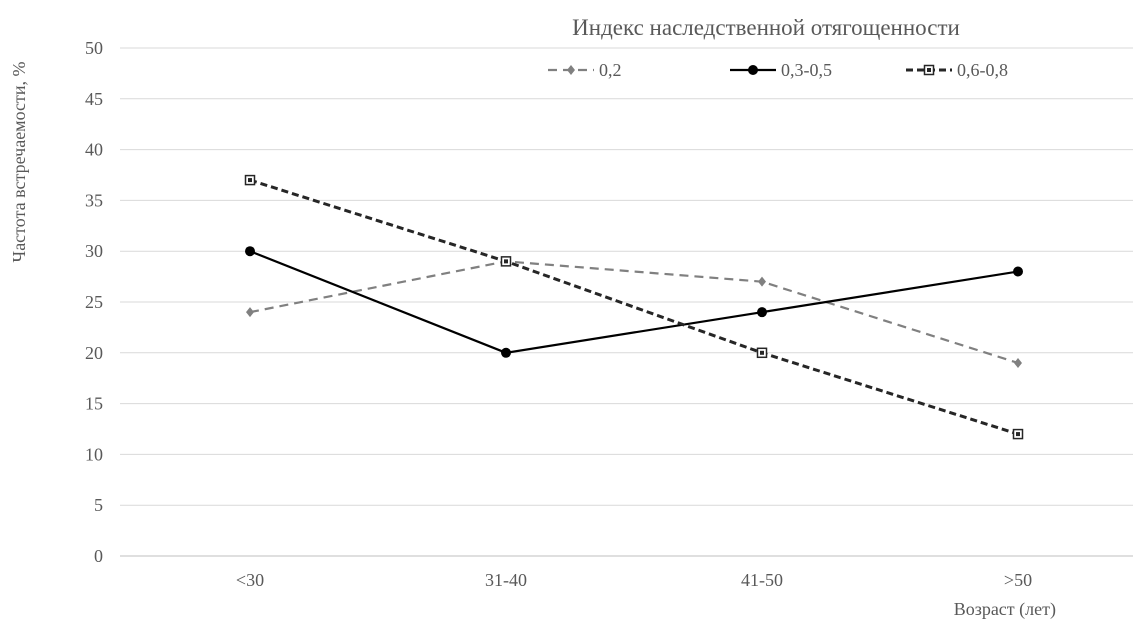 The image size is (1133, 619). Describe the element at coordinates (766, 27) in the screenshot. I see `legend-title: Индекс наследственной отягощенности` at that location.